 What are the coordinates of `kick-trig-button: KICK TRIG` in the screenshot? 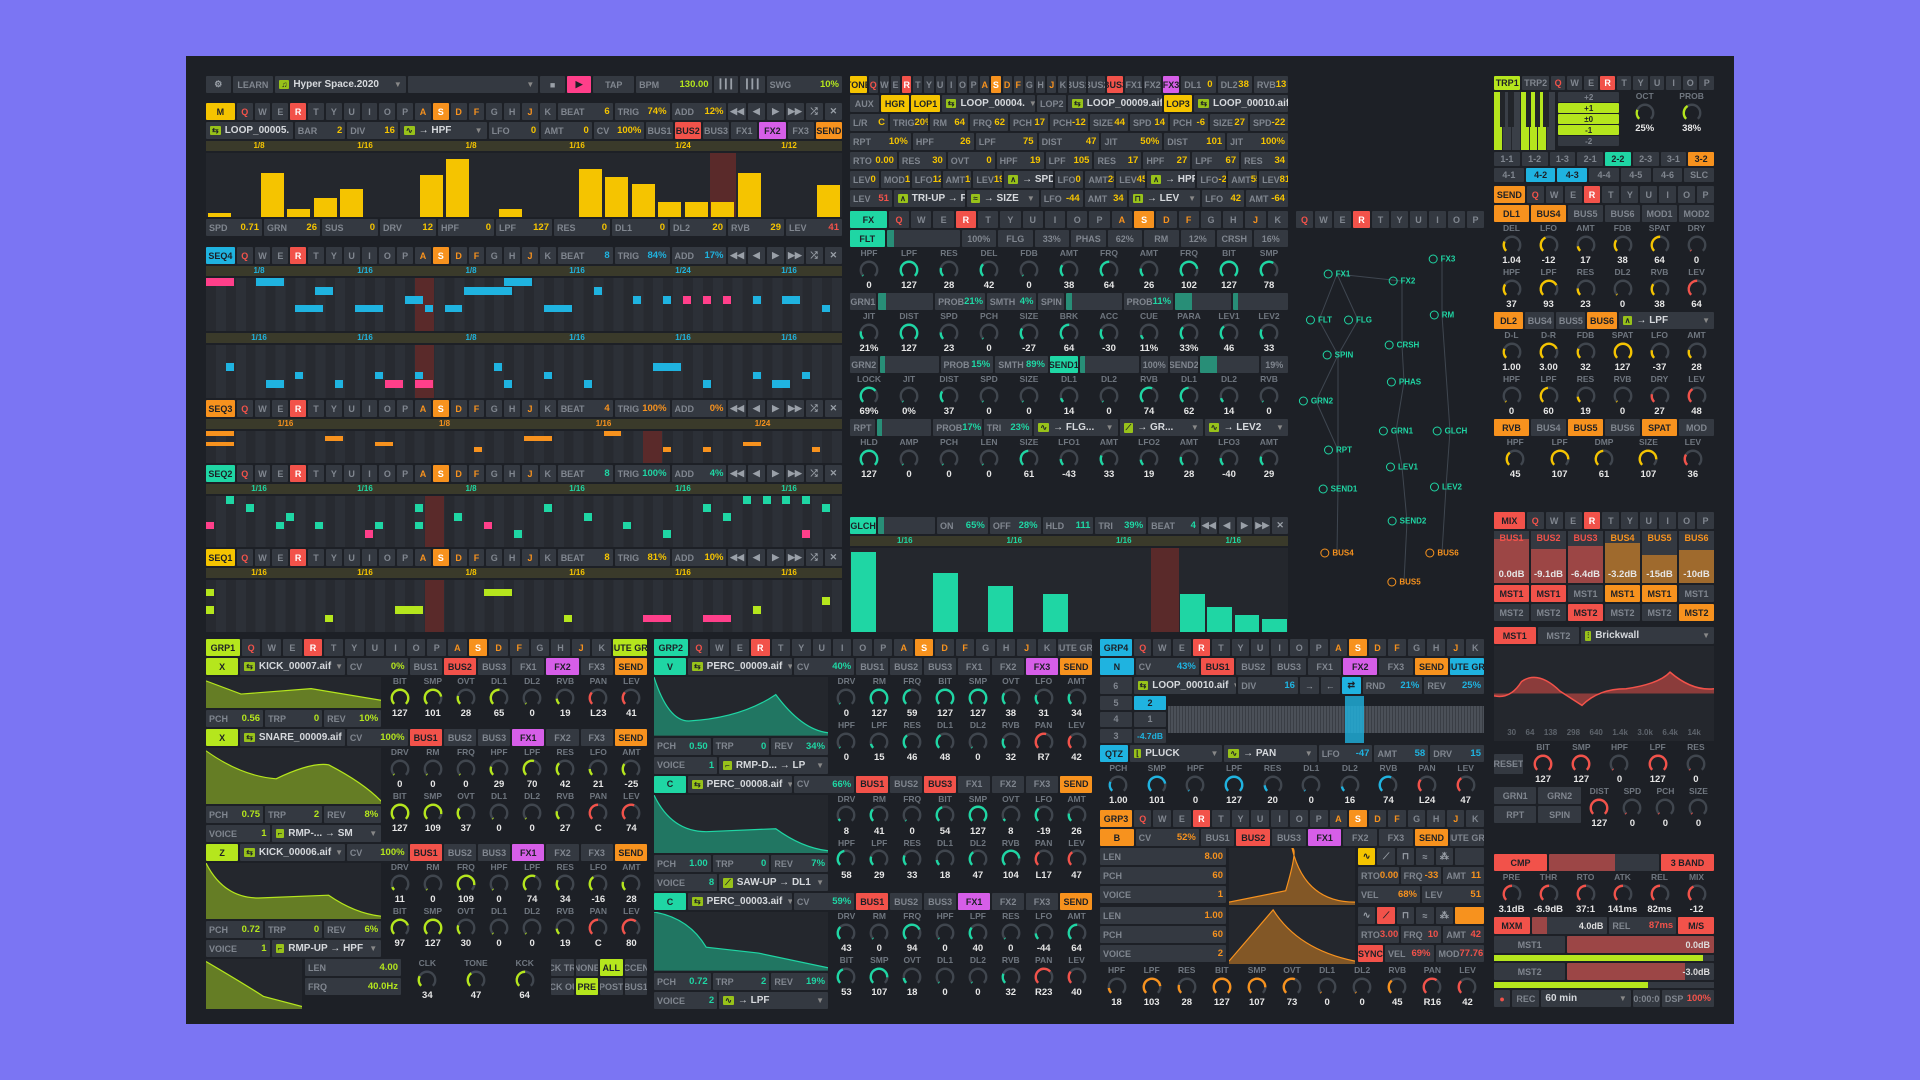 It's located at (562, 967).